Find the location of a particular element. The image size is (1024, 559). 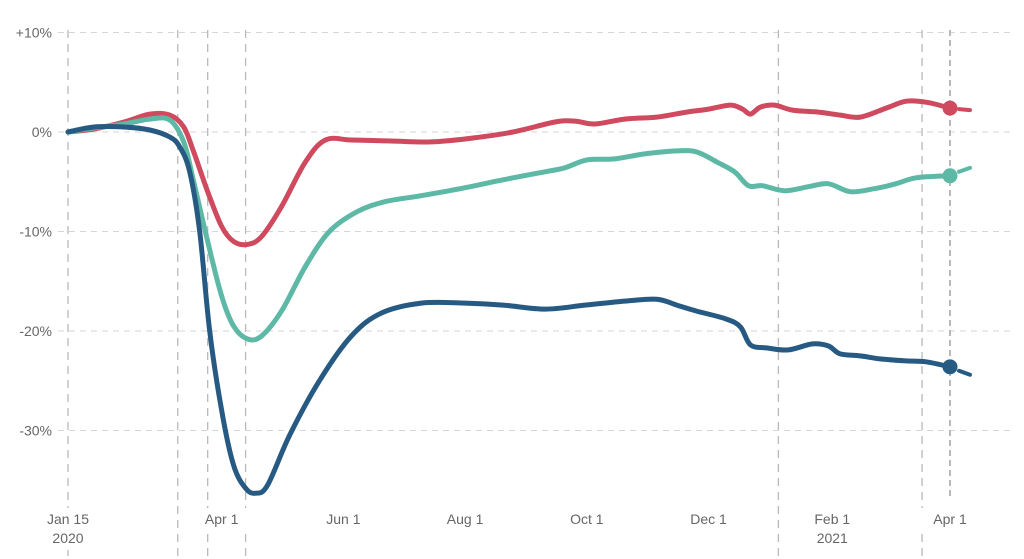

x-tick-label: Dec 1 is located at coordinates (708, 519).